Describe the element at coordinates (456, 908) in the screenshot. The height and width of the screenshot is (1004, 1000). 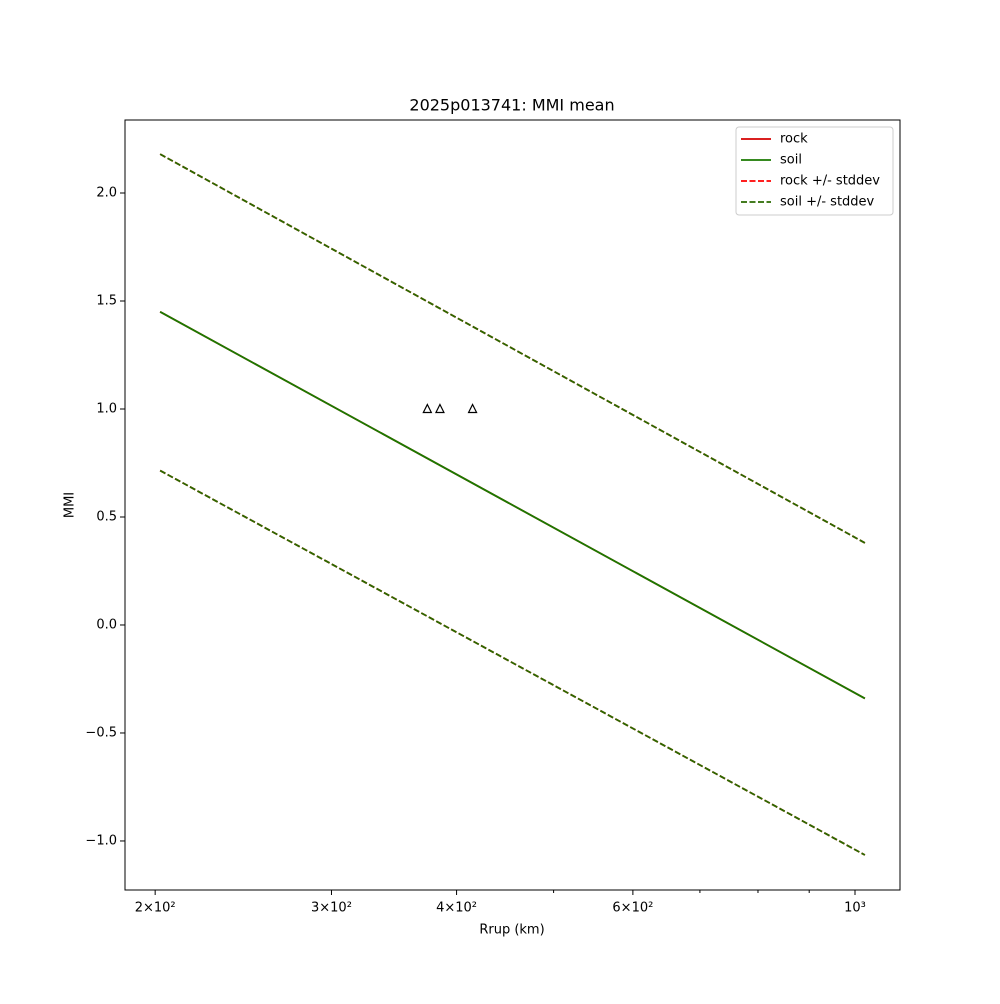
I see `x-tick-label: 4×10²` at that location.